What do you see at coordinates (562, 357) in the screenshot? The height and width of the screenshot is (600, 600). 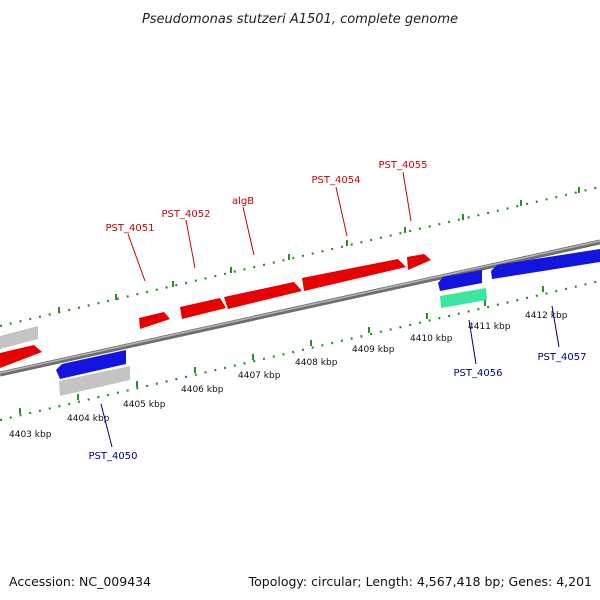 I see `gene-label-pst-4057: PST_4057` at bounding box center [562, 357].